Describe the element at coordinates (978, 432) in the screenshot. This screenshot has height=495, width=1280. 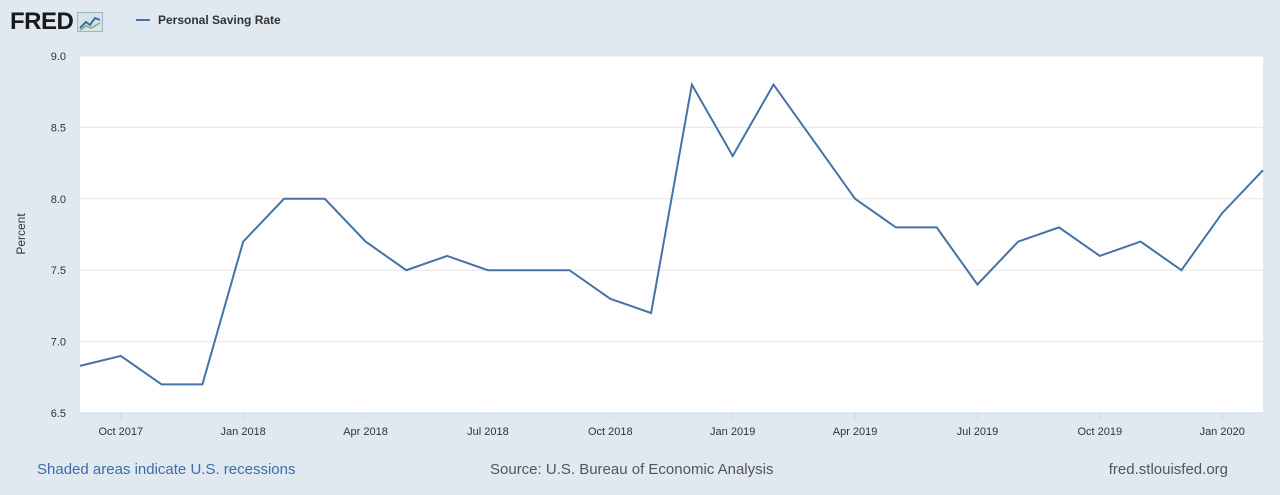
I see `x-tick-label: Jul 2019` at that location.